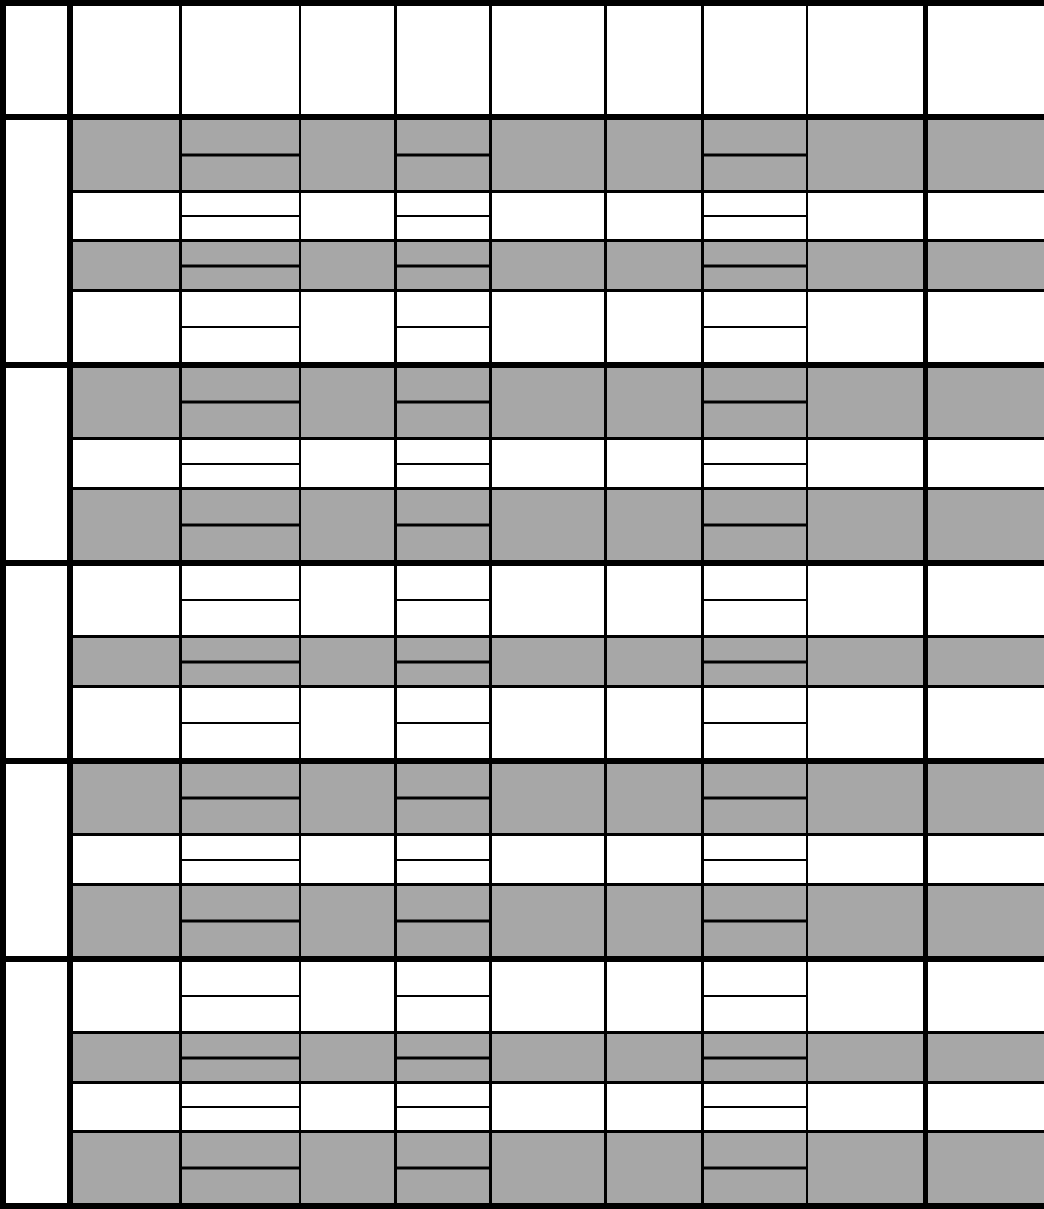 The image size is (1044, 1209). What do you see at coordinates (35, 60) in the screenshot?
I see `header-label-cell` at bounding box center [35, 60].